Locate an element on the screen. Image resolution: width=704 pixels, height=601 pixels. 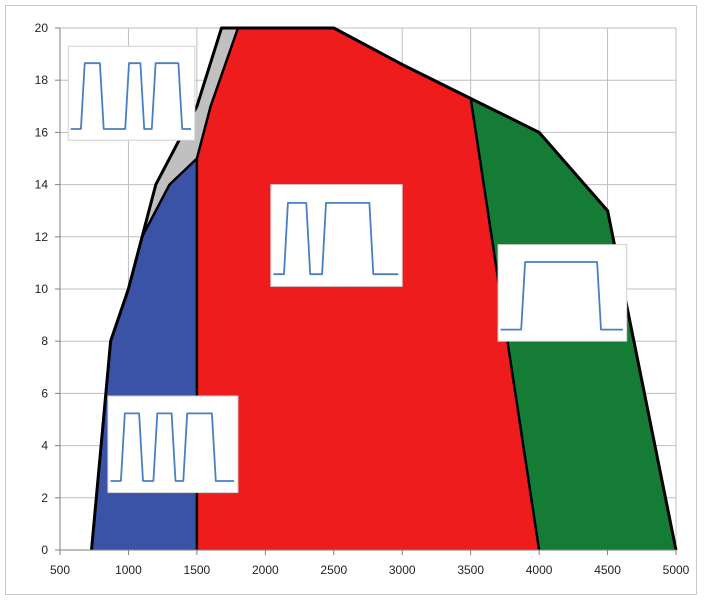
x-tick-label: 4500 is located at coordinates (607, 570).